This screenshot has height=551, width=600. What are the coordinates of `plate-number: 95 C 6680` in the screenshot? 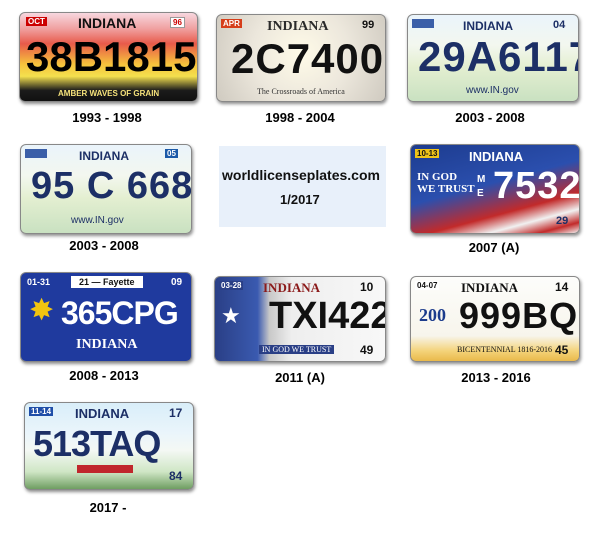 It's located at (111, 186).